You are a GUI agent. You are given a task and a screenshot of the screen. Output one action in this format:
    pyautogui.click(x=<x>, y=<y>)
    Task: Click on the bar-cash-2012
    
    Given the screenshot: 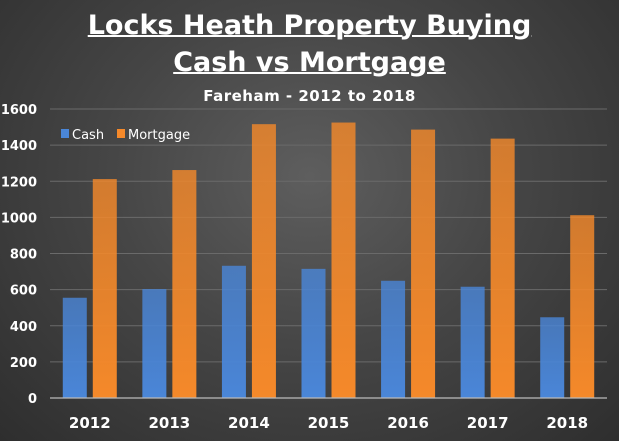 What is the action you would take?
    pyautogui.click(x=74, y=347)
    